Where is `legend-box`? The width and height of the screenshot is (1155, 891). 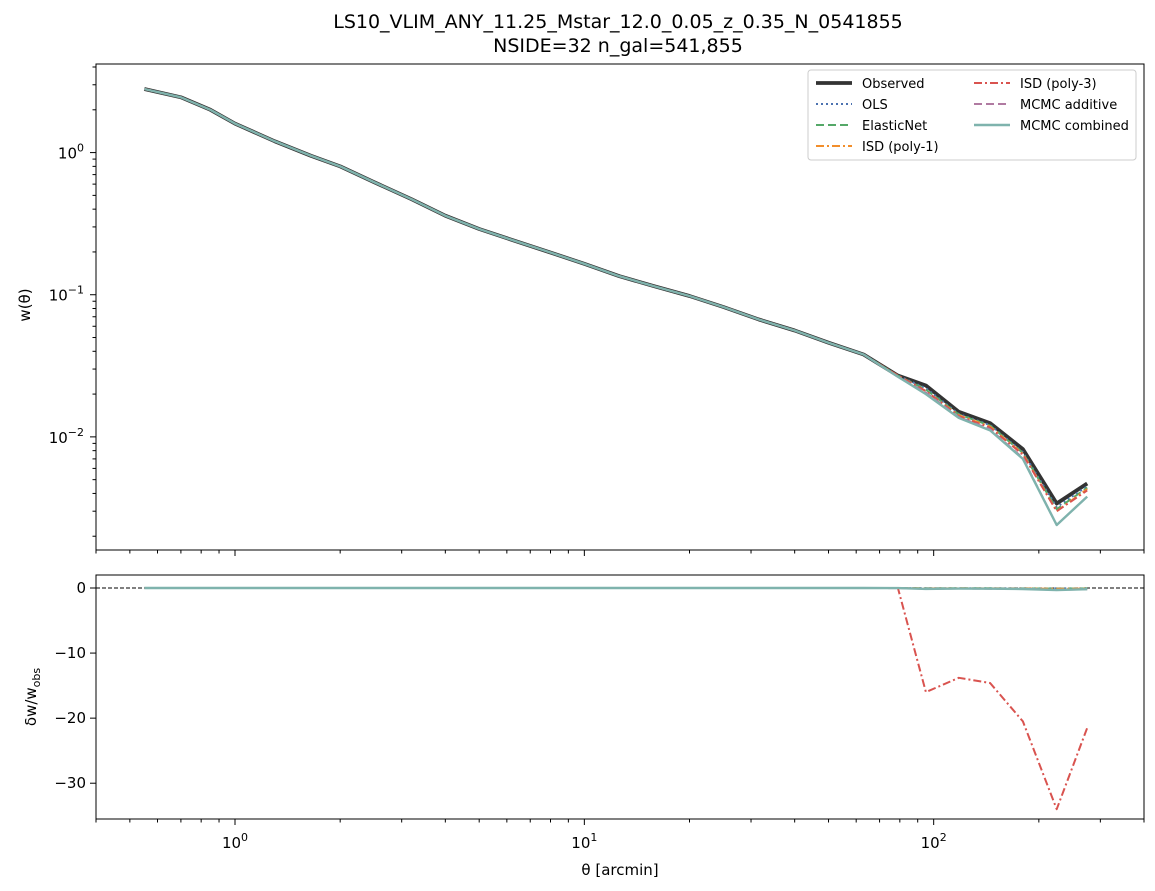 legend-box is located at coordinates (972, 115).